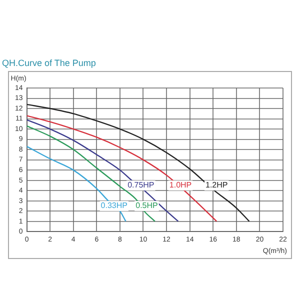 This screenshot has height=300, width=300. Describe the element at coordinates (114, 205) in the screenshot. I see `annotation: 0.33HP` at that location.